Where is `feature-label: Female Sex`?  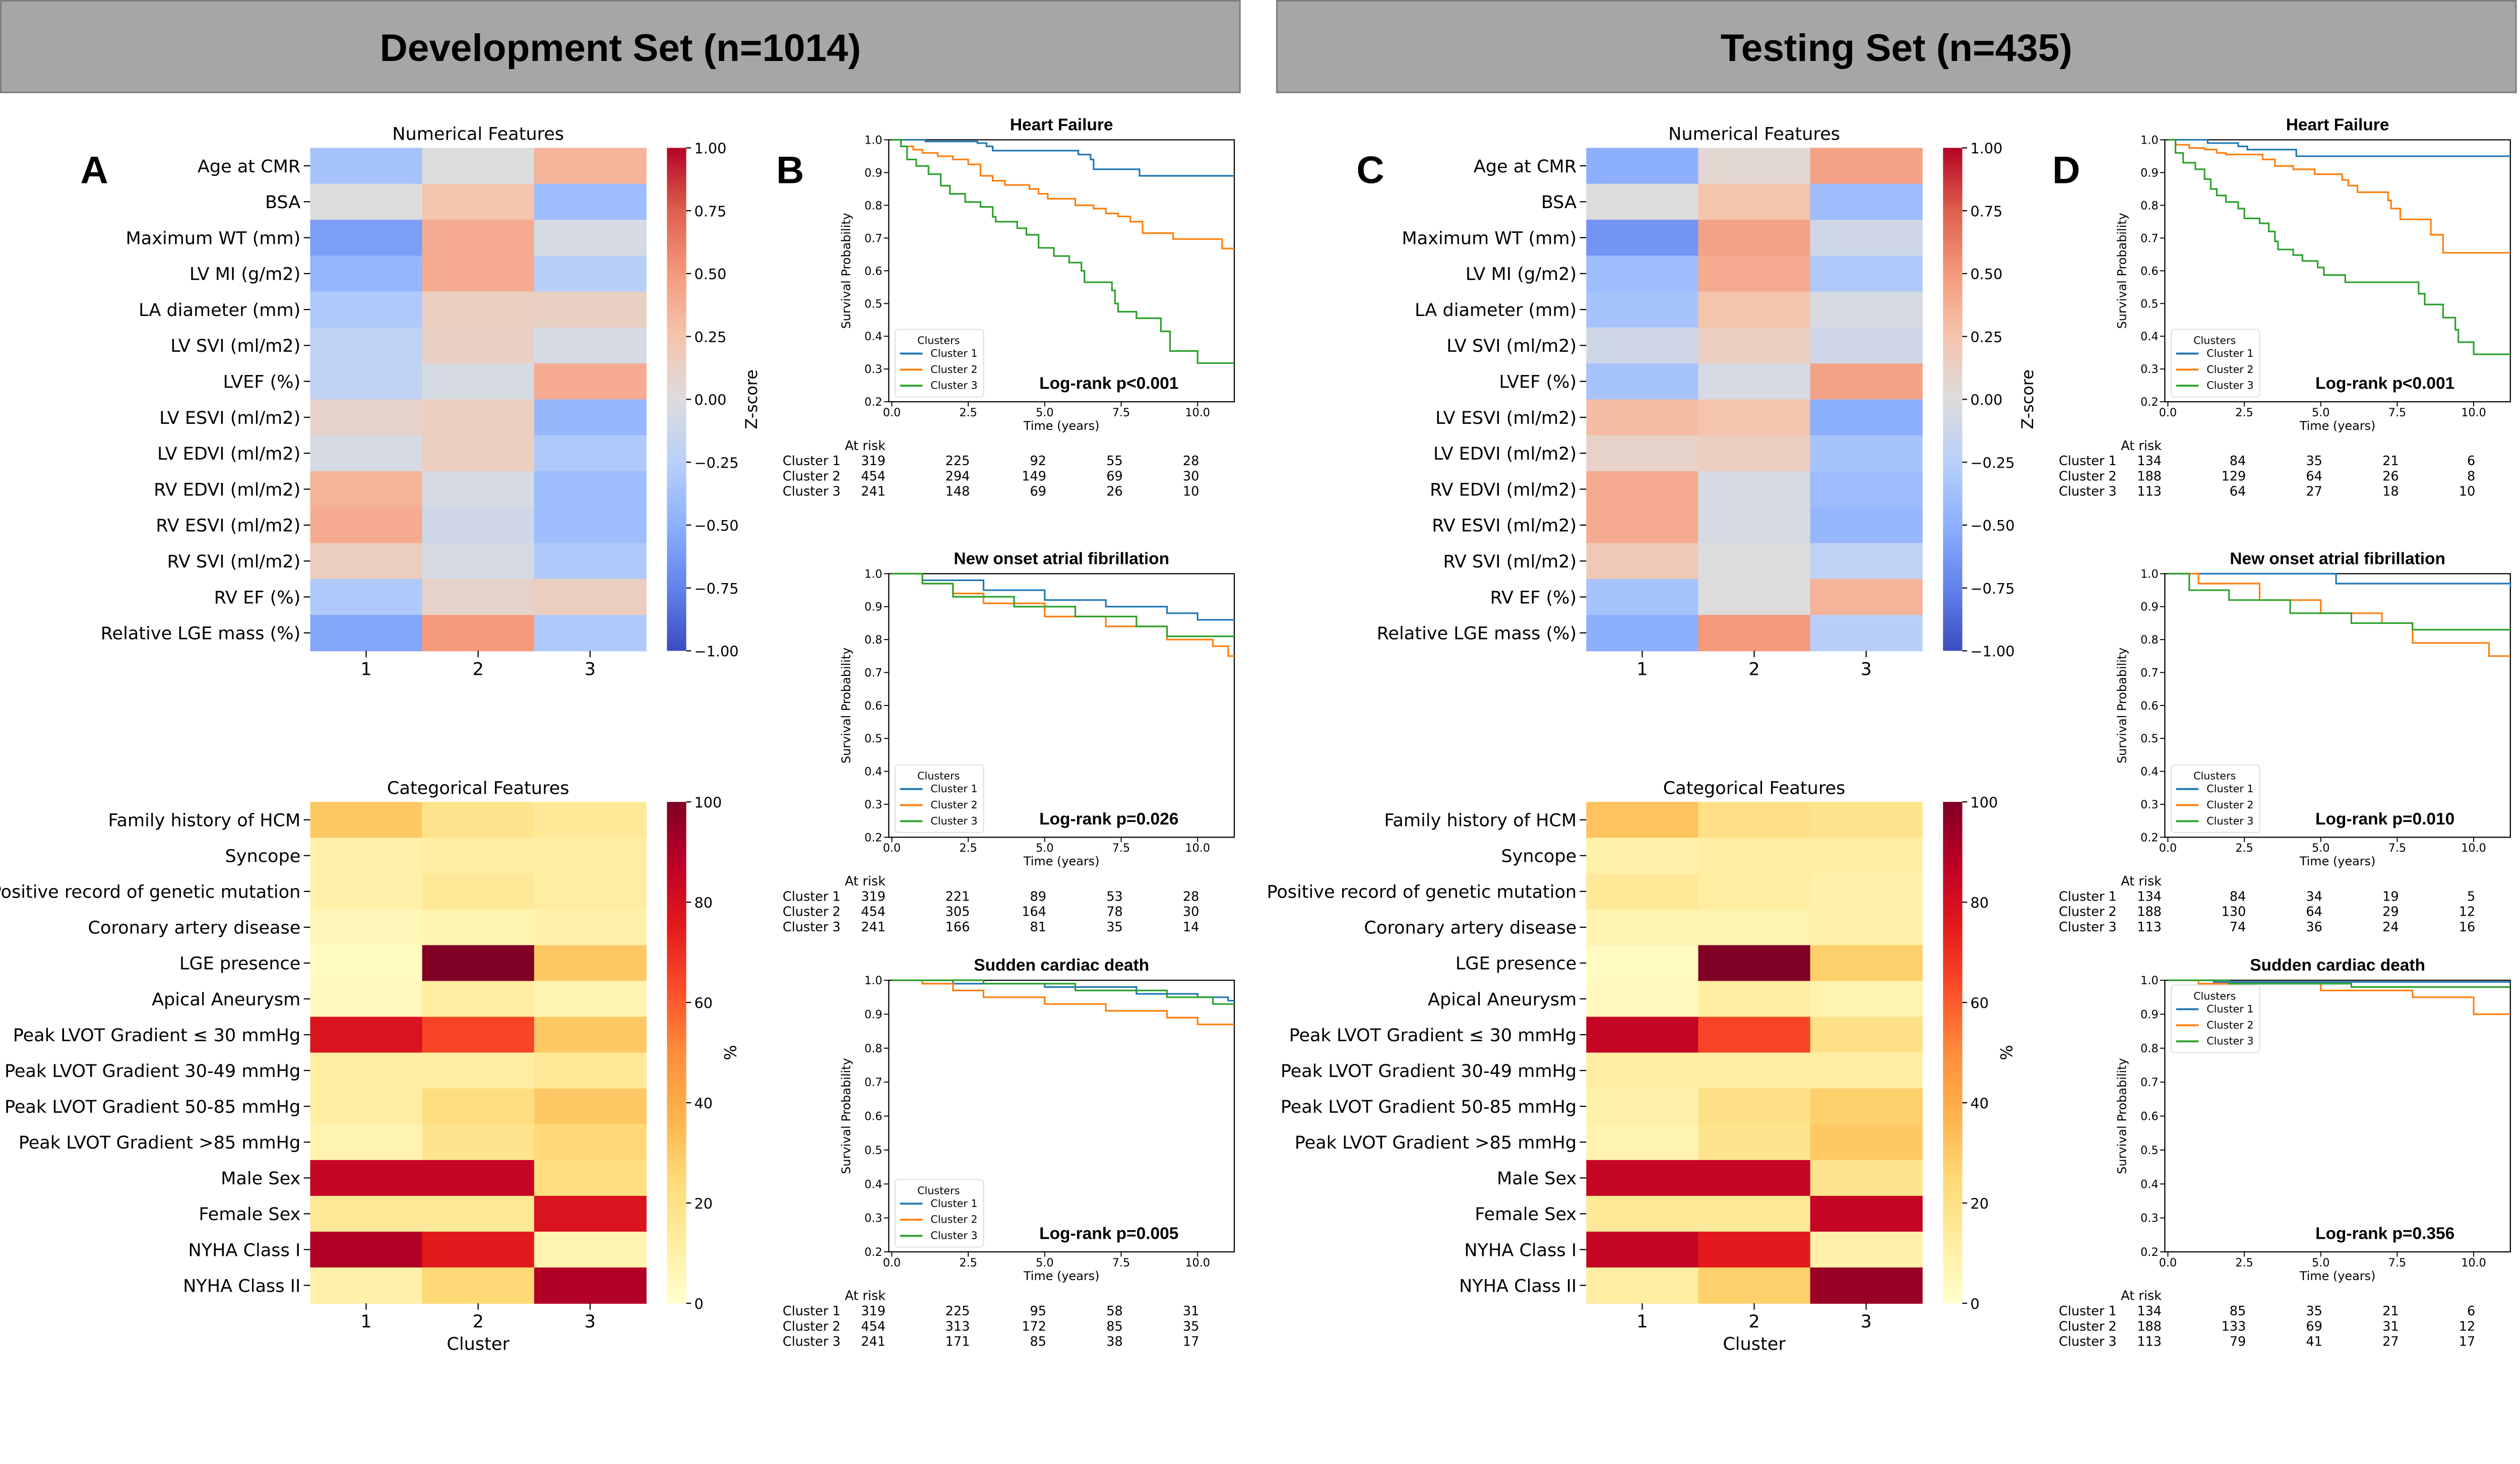
feature-label: Female Sex is located at coordinates (249, 1214).